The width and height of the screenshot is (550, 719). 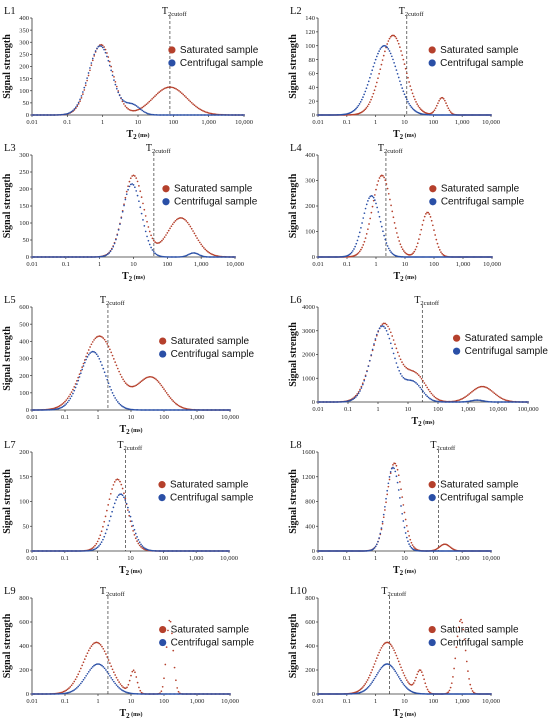 What do you see at coordinates (24, 206) in the screenshot?
I see `y-tick-label: 150` at bounding box center [24, 206].